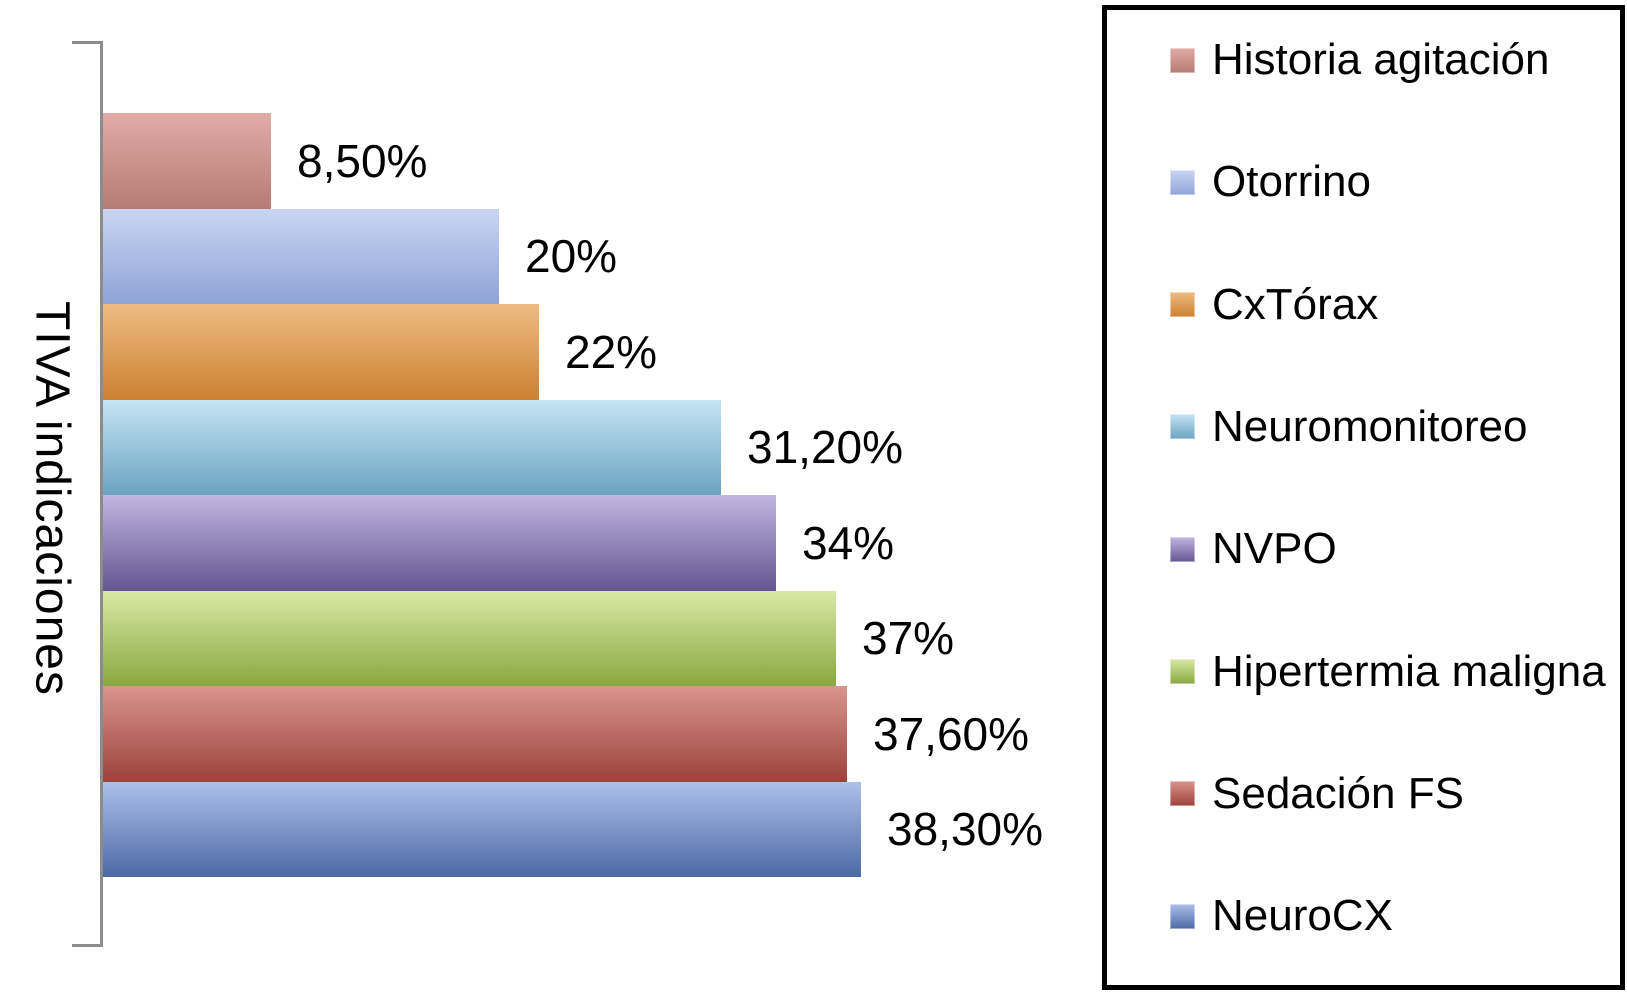 Image resolution: width=1627 pixels, height=992 pixels. I want to click on bar-hipertermia-maligna, so click(469, 638).